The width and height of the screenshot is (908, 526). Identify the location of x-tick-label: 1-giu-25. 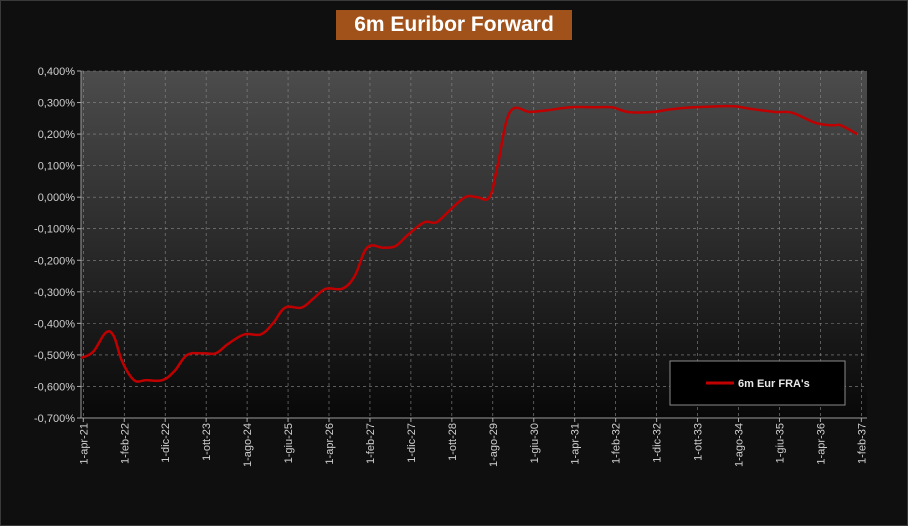
(289, 443).